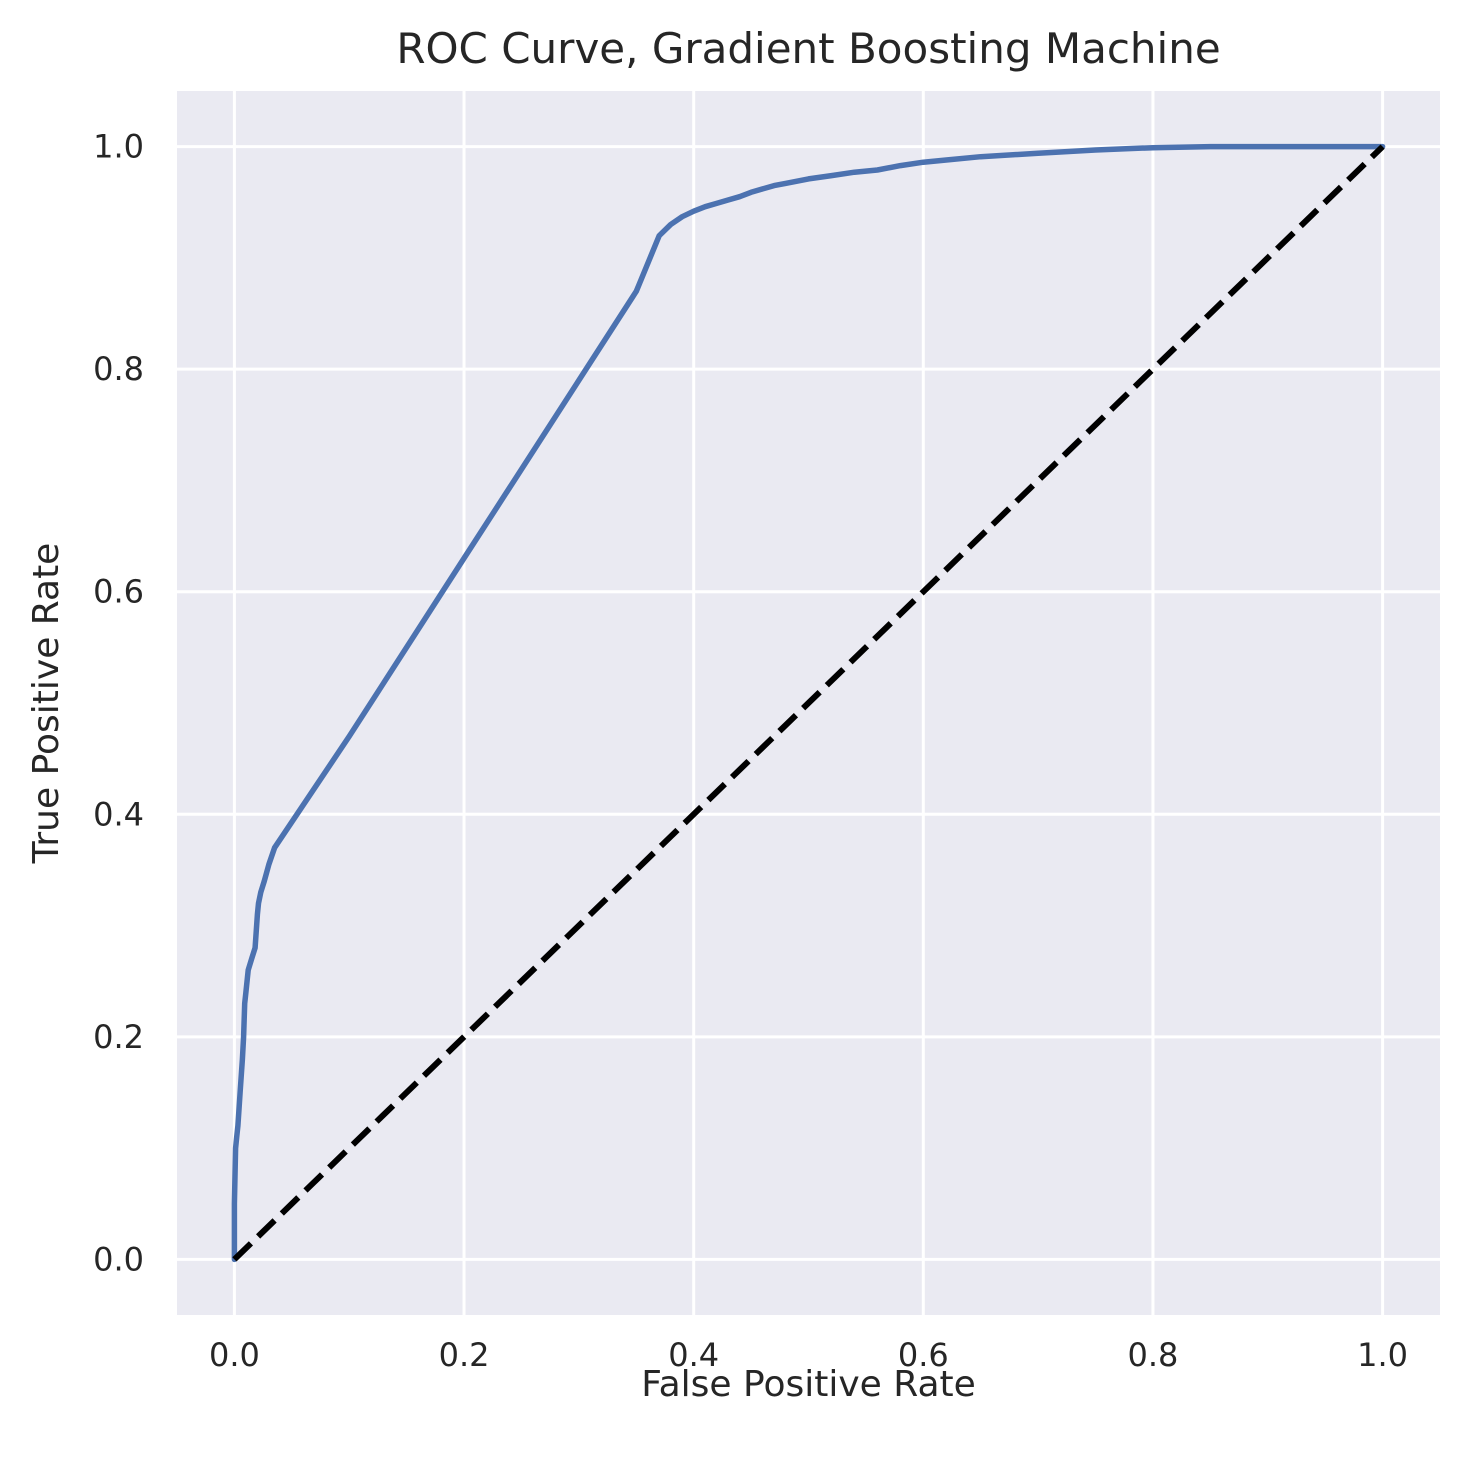 This screenshot has width=1470, height=1470. Describe the element at coordinates (118, 1259) in the screenshot. I see `y-tick-label: 0.0` at that location.